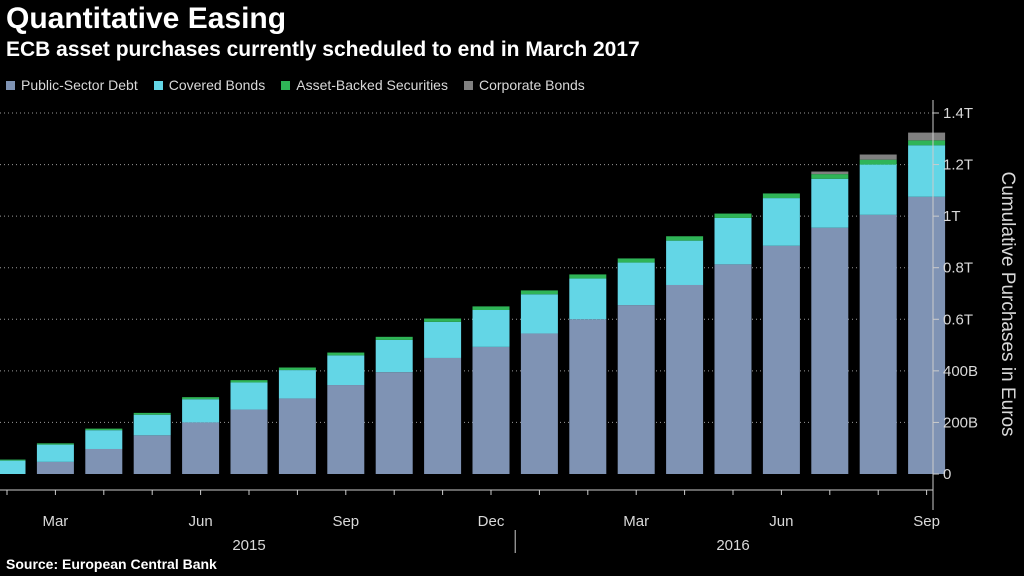  Describe the element at coordinates (531, 85) in the screenshot. I see `legend-label-corporate: Corporate Bonds` at that location.